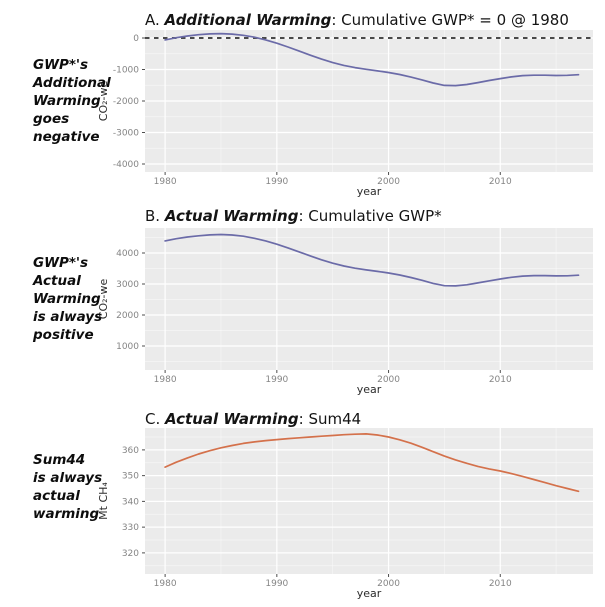  Describe the element at coordinates (126, 102) in the screenshot. I see `y-tick-label: -2000` at that location.